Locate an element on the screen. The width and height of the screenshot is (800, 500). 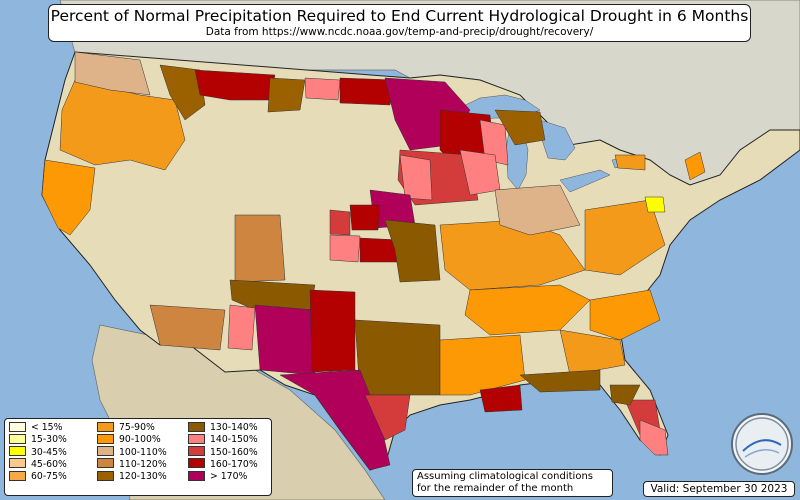
legend-item: 120-130% is located at coordinates (132, 476).